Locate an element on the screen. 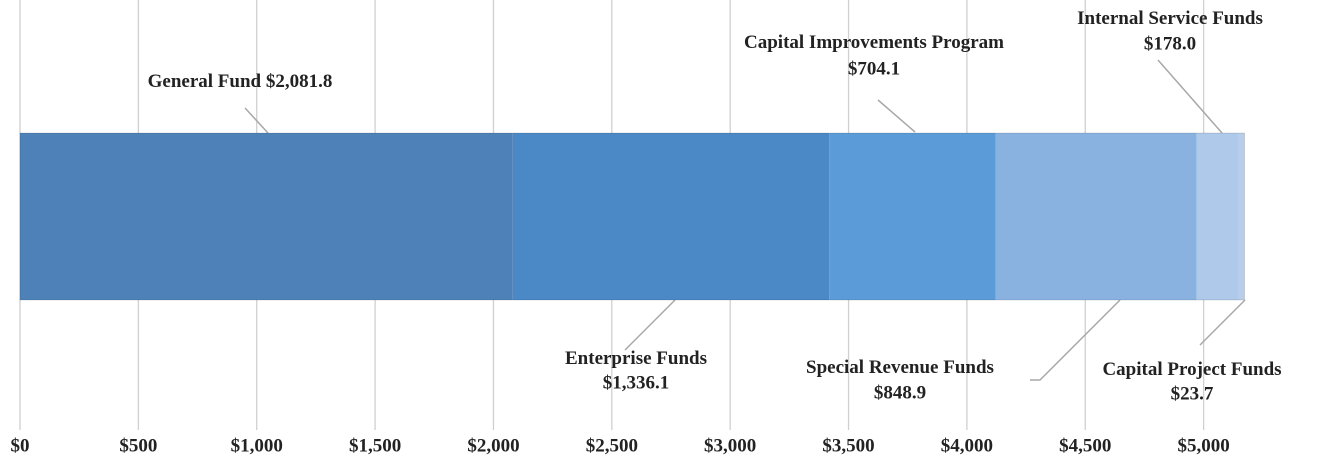 Image resolution: width=1322 pixels, height=459 pixels. data-label: Capital Project Funds is located at coordinates (1191, 369).